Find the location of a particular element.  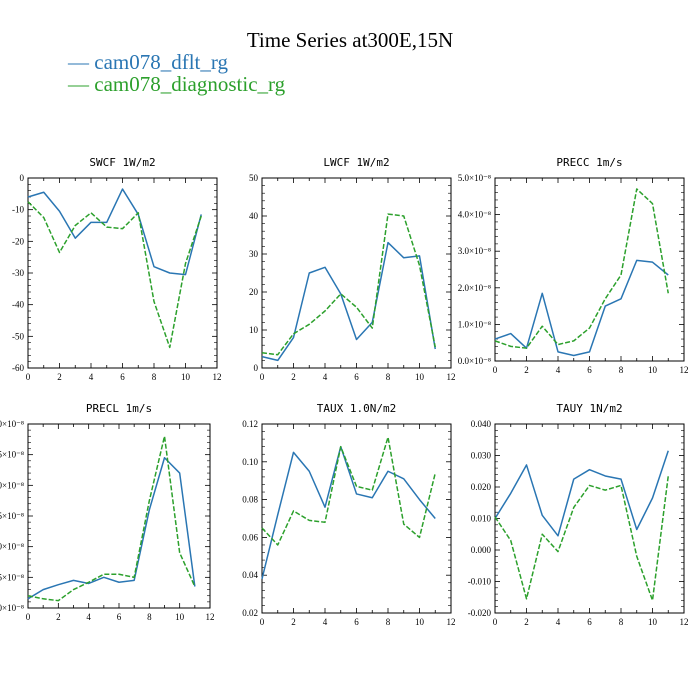

y-tick-label: 4.0×10⁻⁸ is located at coordinates (474, 215).